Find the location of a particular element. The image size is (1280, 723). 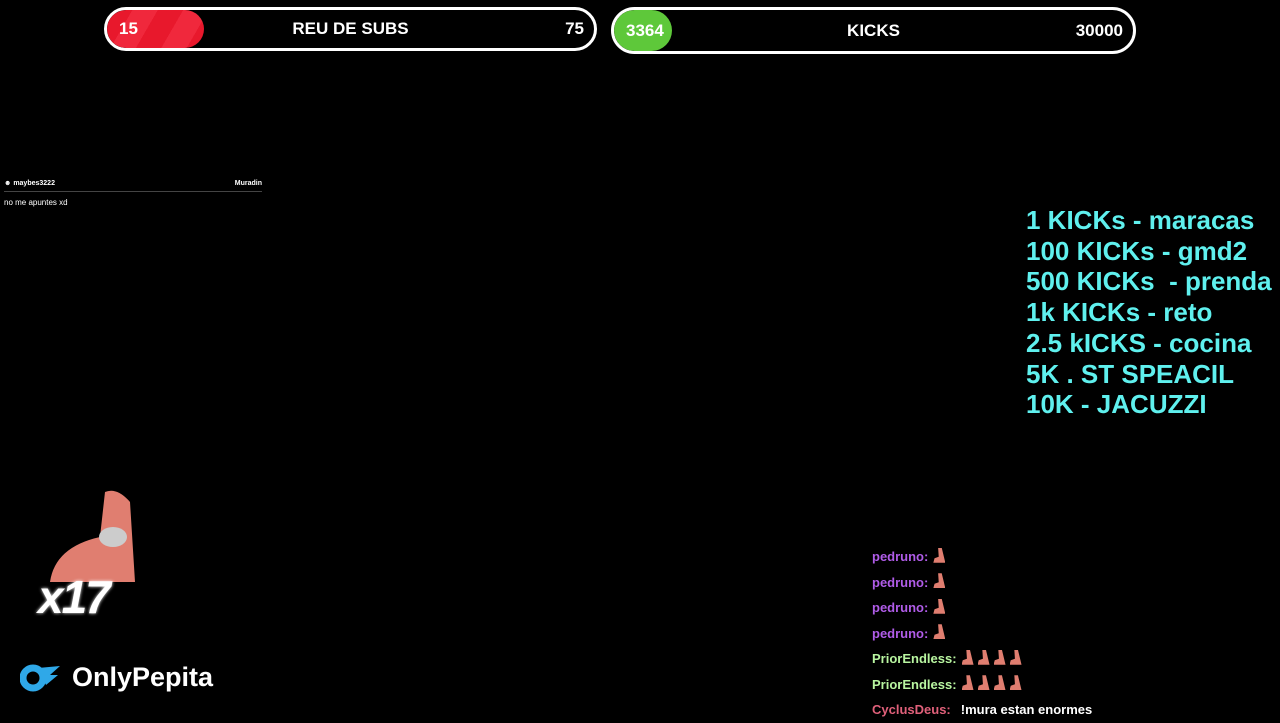

logo-text: OnlyPepita is located at coordinates (143, 677).